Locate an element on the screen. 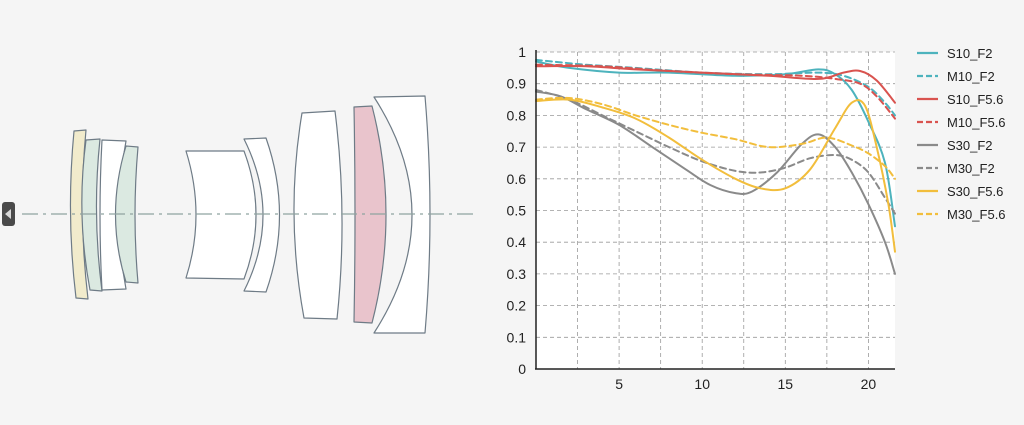 This screenshot has width=1024, height=425. y-tick-label: 0.9 is located at coordinates (517, 84).